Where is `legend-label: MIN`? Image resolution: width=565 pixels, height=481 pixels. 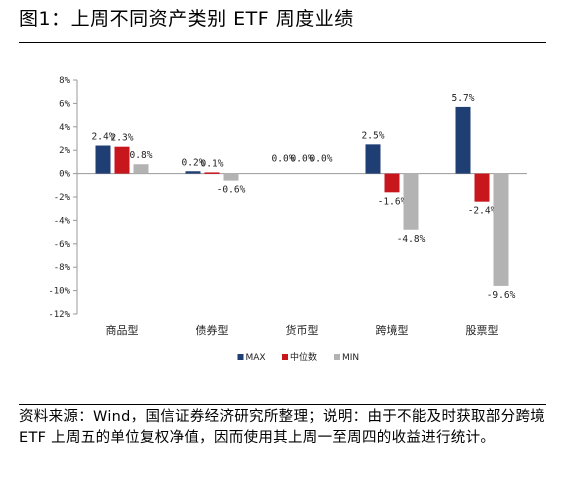 legend-label: MIN is located at coordinates (350, 358).